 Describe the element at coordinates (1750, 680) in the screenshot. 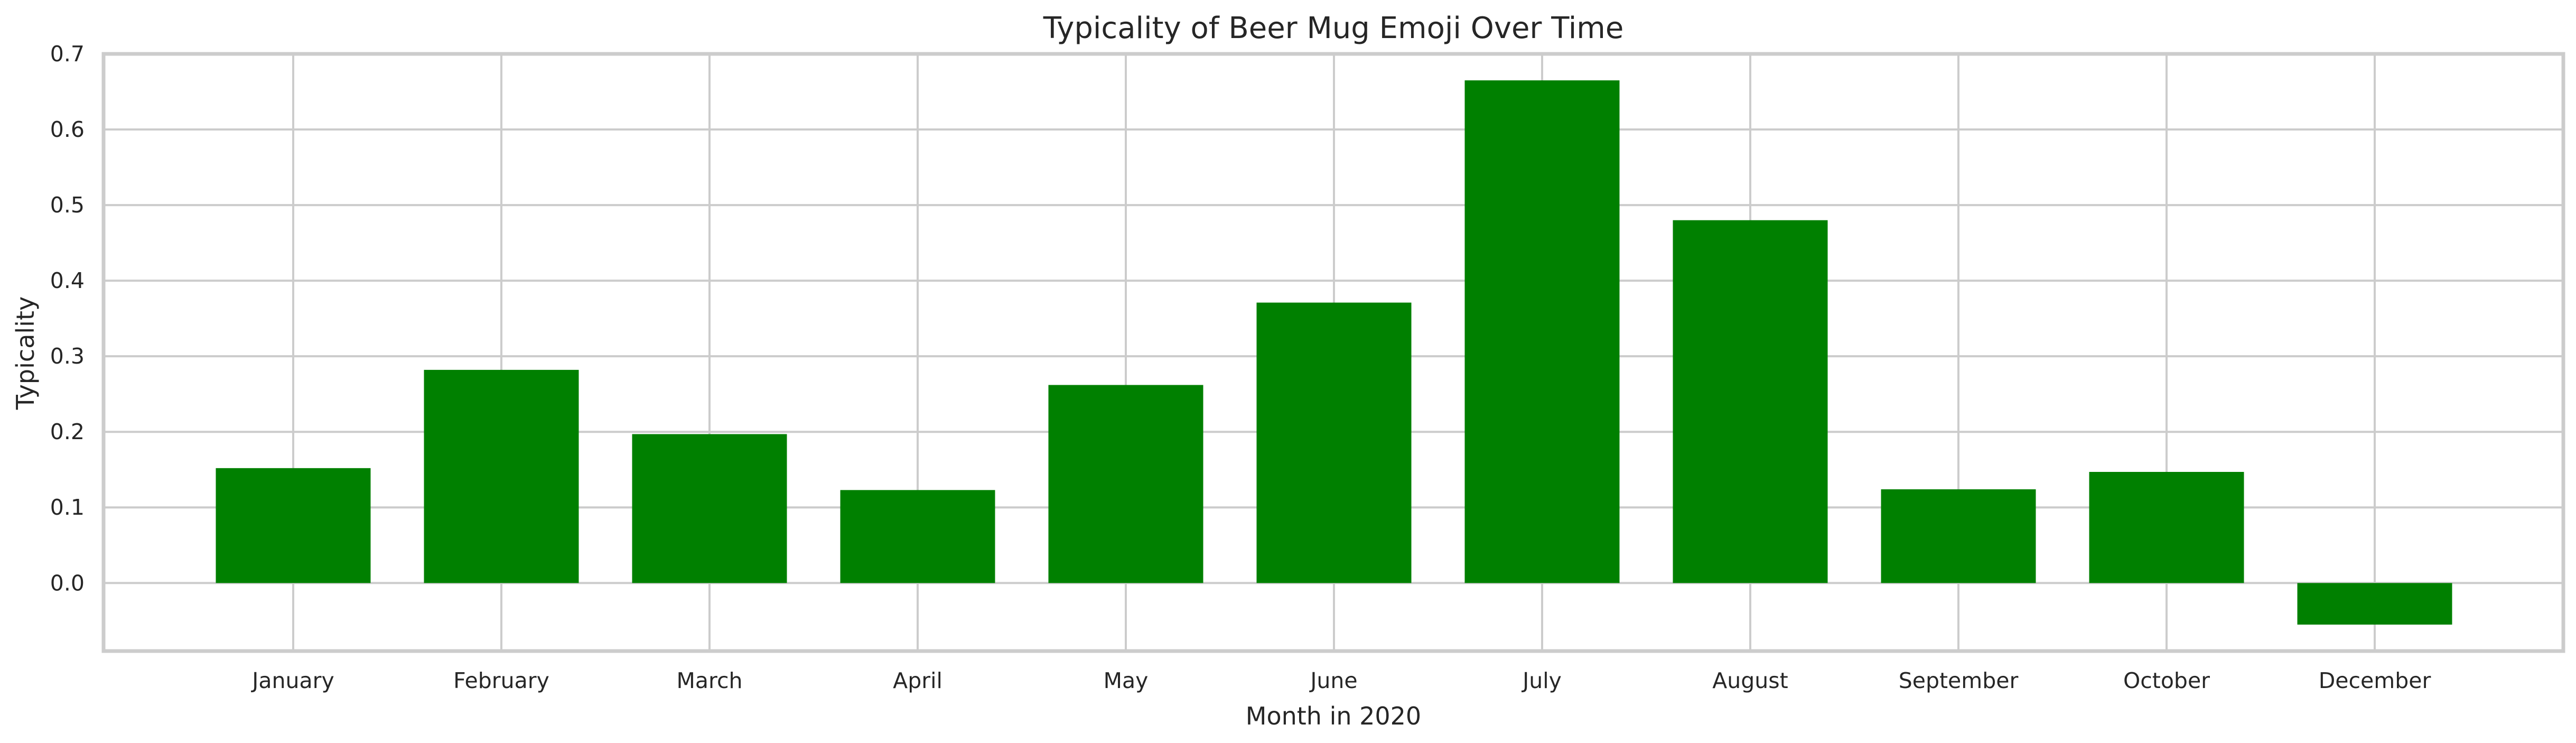

I see `x-tick-label: August` at that location.